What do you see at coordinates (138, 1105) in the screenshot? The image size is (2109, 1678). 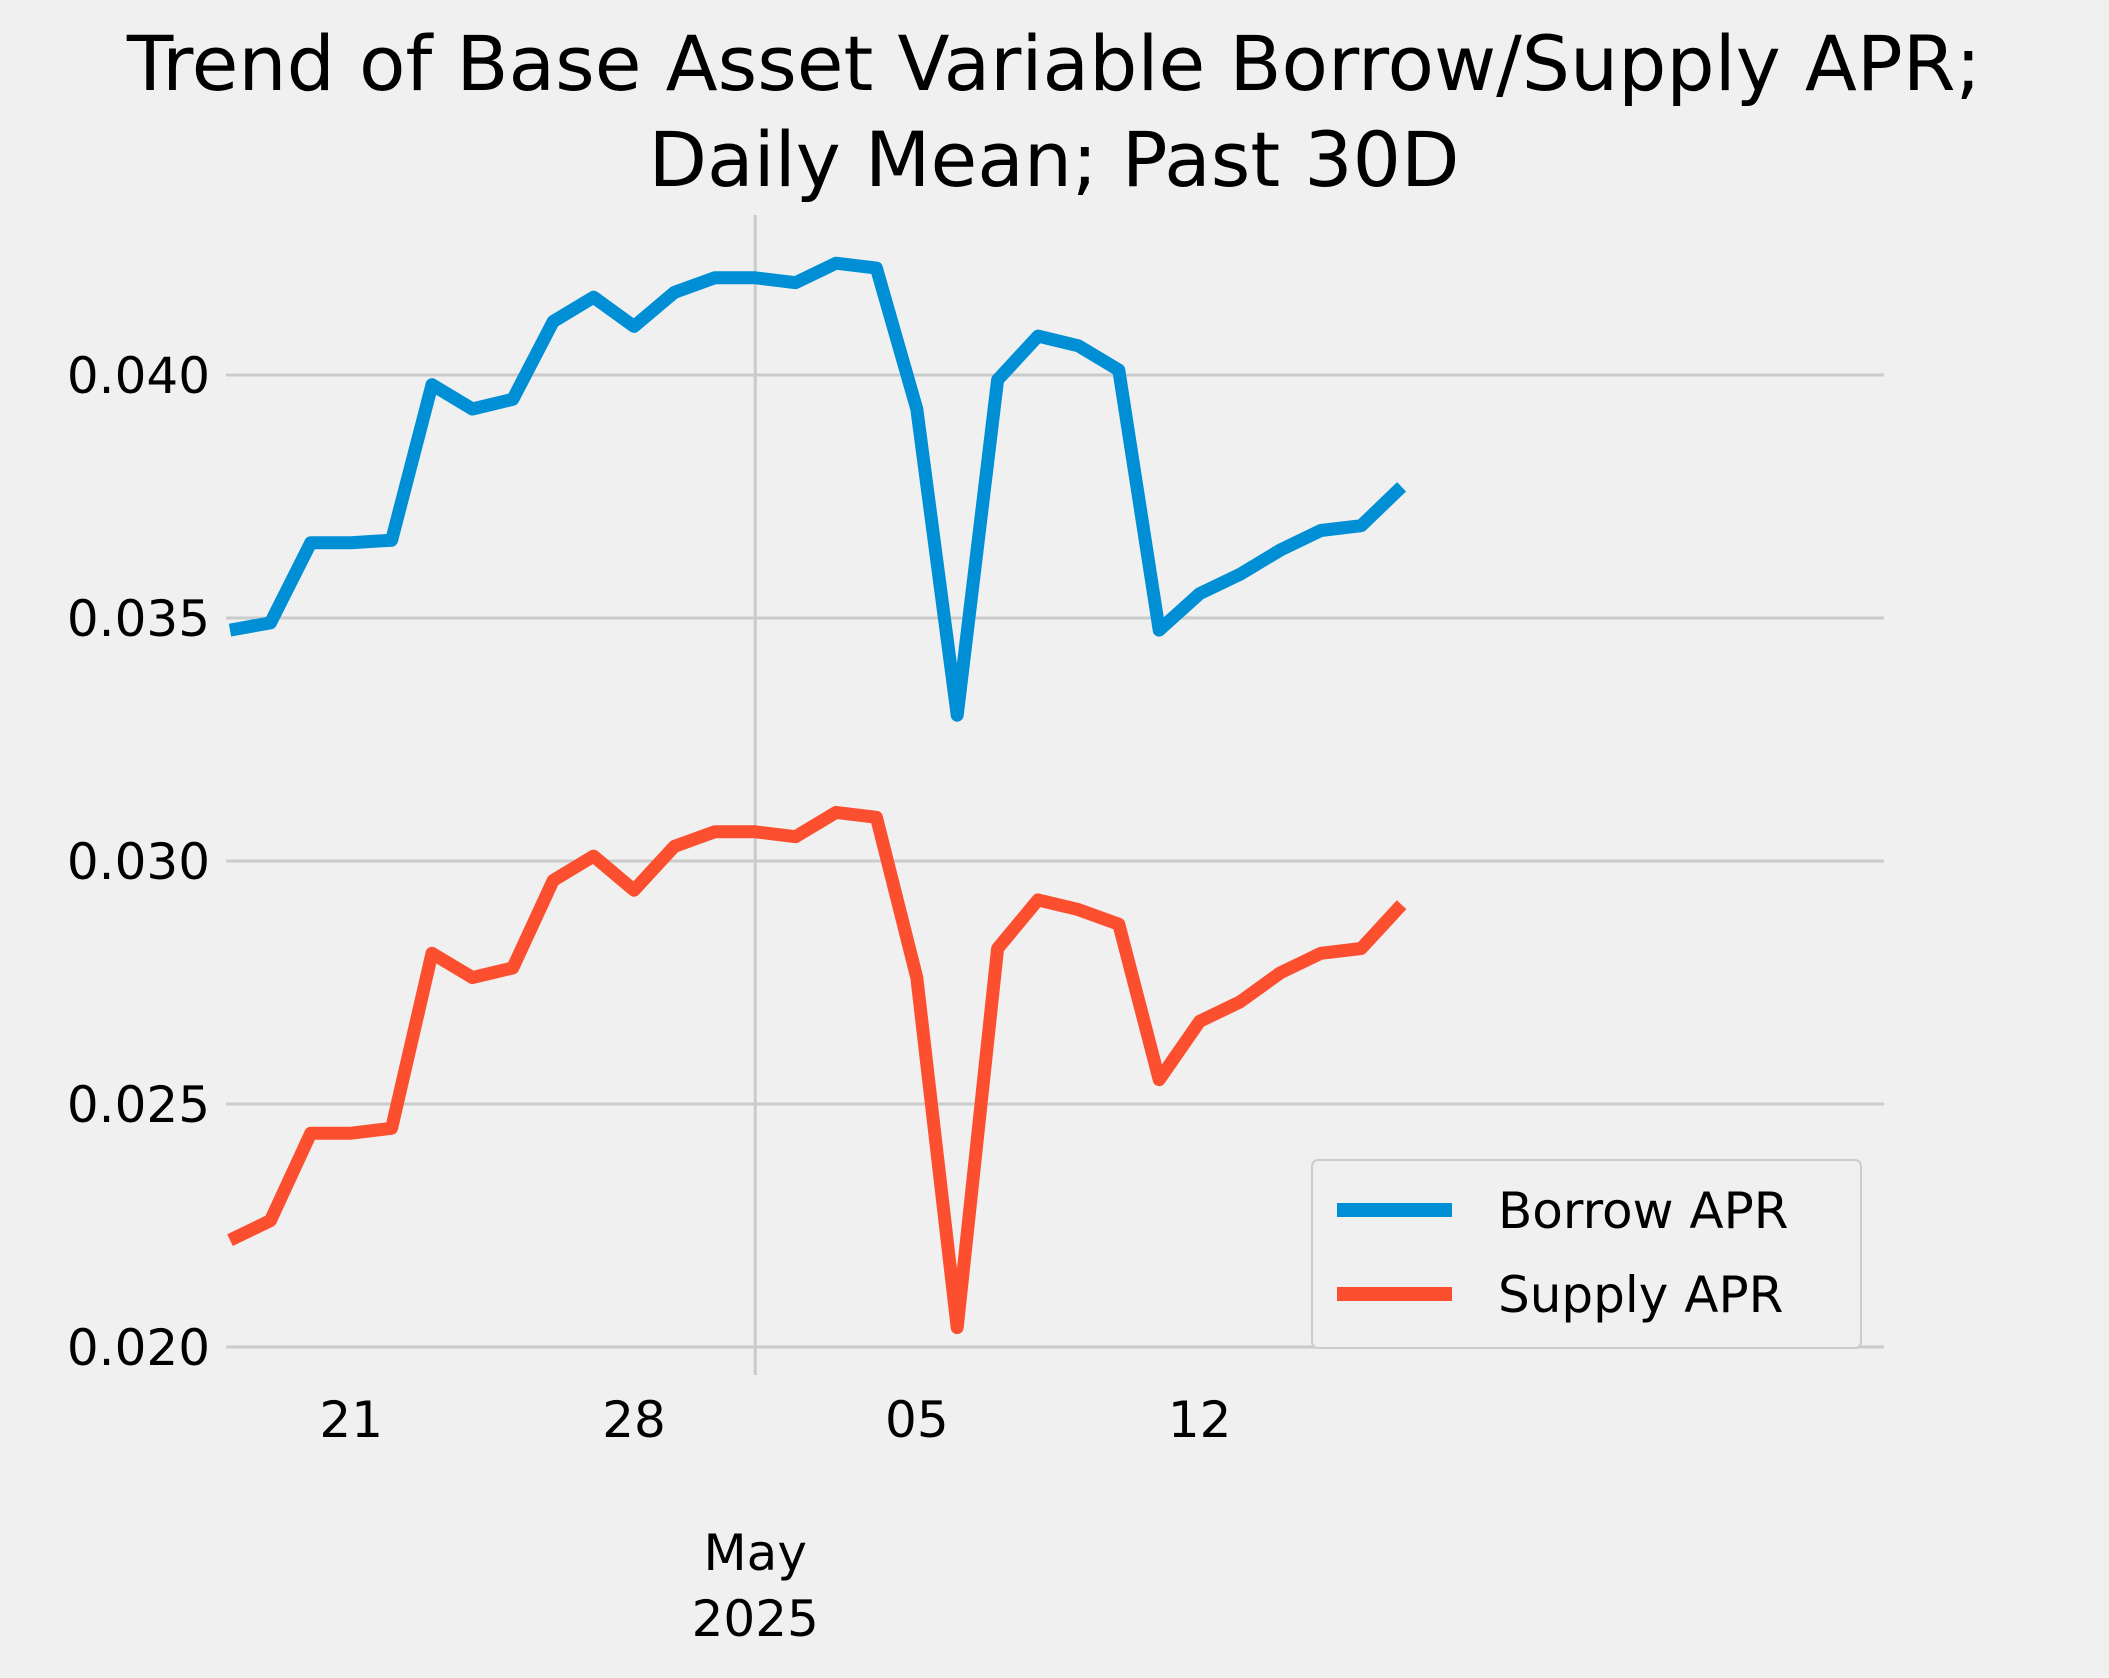 I see `y-tick-label: 0.025` at bounding box center [138, 1105].